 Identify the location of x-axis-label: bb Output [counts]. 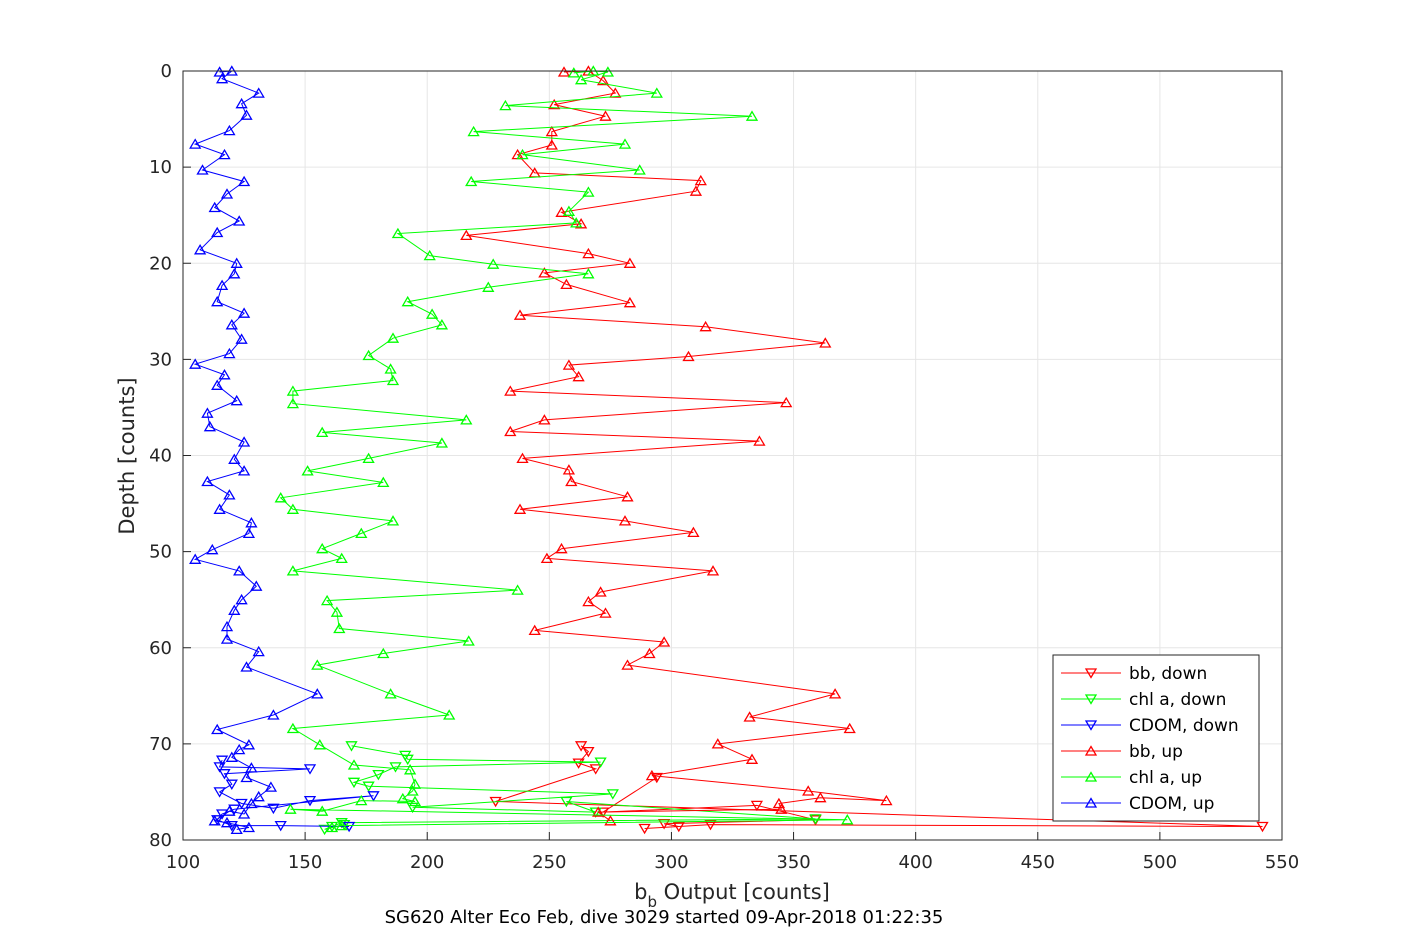
(732, 895).